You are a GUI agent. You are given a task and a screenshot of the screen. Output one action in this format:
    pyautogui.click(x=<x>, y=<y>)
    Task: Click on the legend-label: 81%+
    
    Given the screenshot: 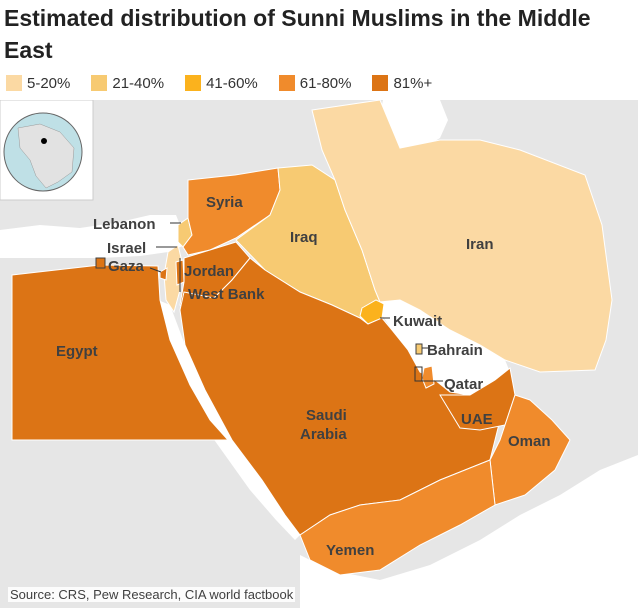 What is the action you would take?
    pyautogui.click(x=413, y=83)
    